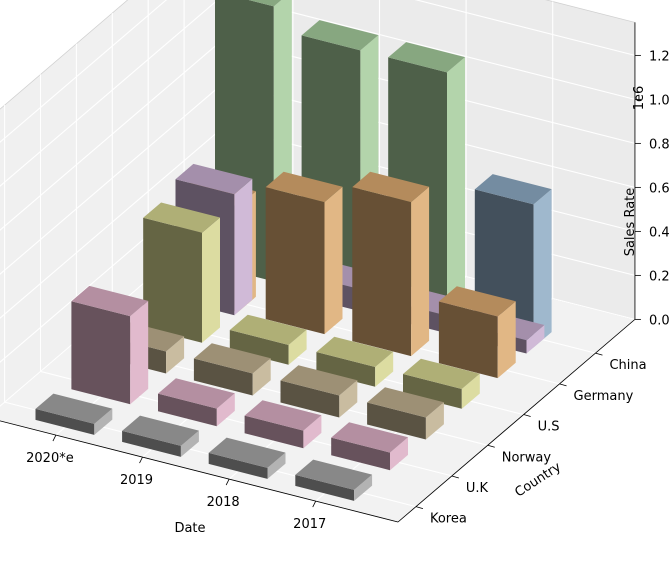  I want to click on z-tick-label: 0.0, so click(659, 320).